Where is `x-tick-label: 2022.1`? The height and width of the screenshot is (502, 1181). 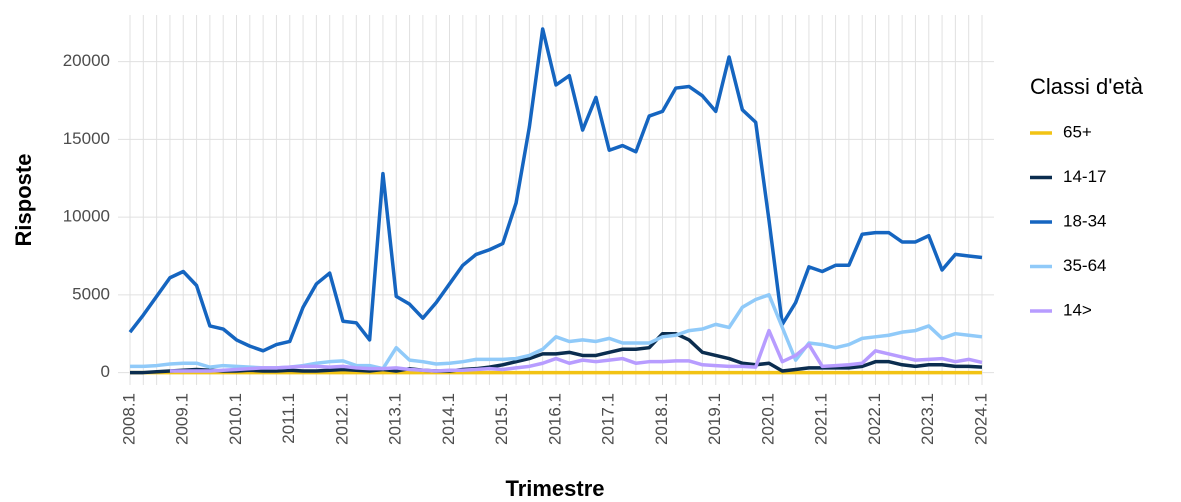 x-tick-label: 2022.1 is located at coordinates (874, 419).